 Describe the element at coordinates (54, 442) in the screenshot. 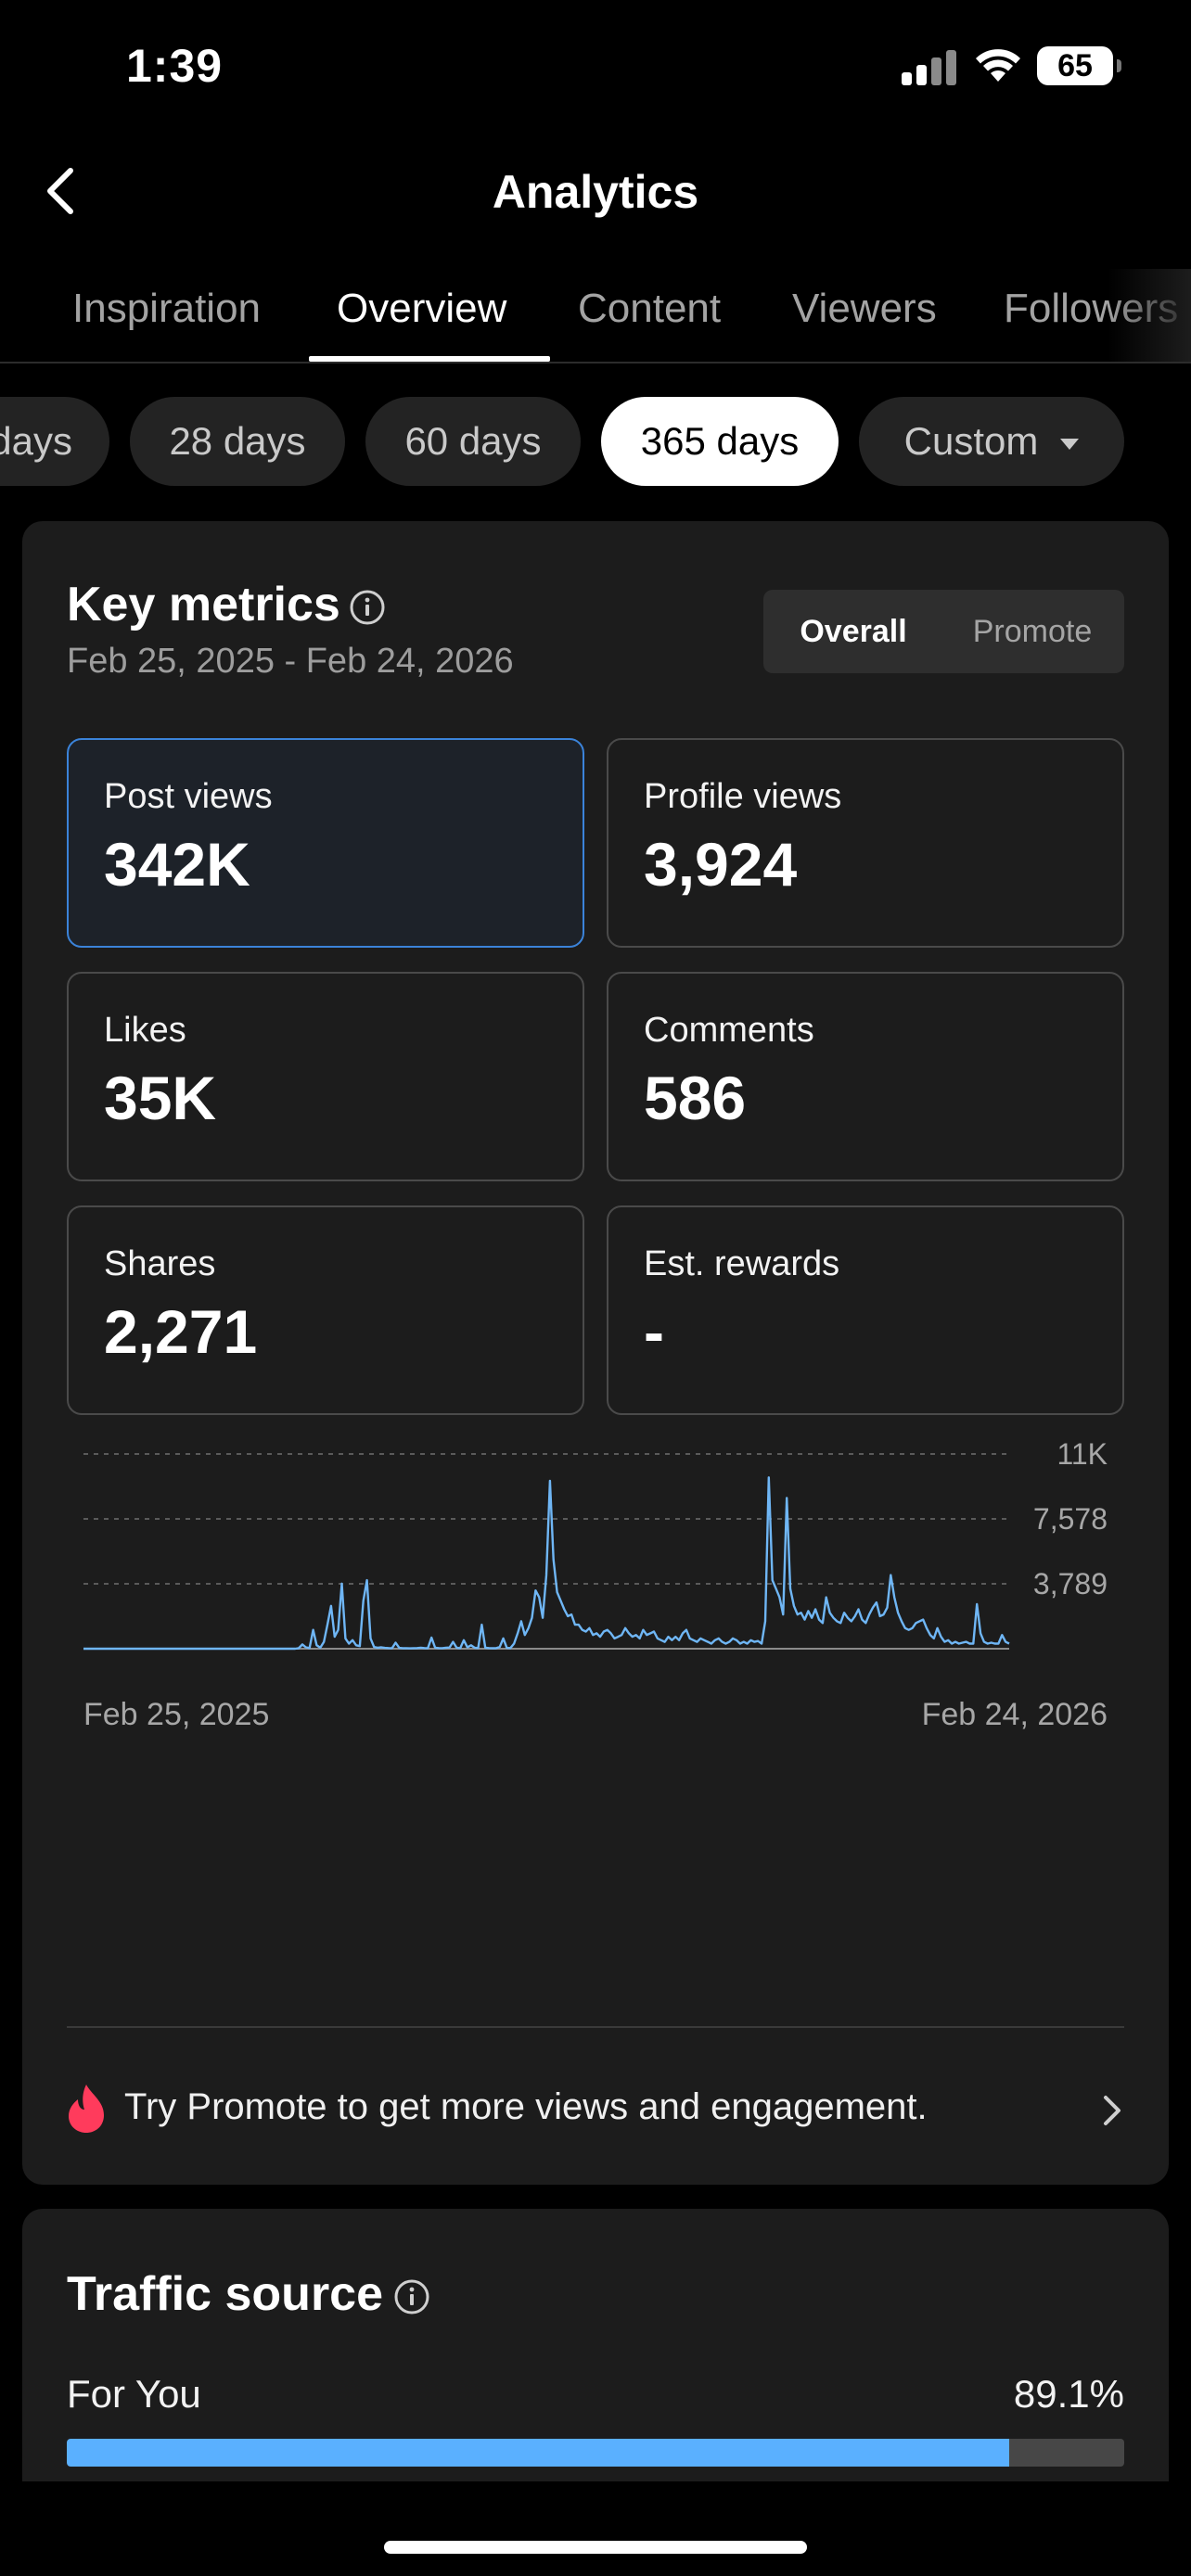

I see `range-chip-7-days: 7 days` at that location.